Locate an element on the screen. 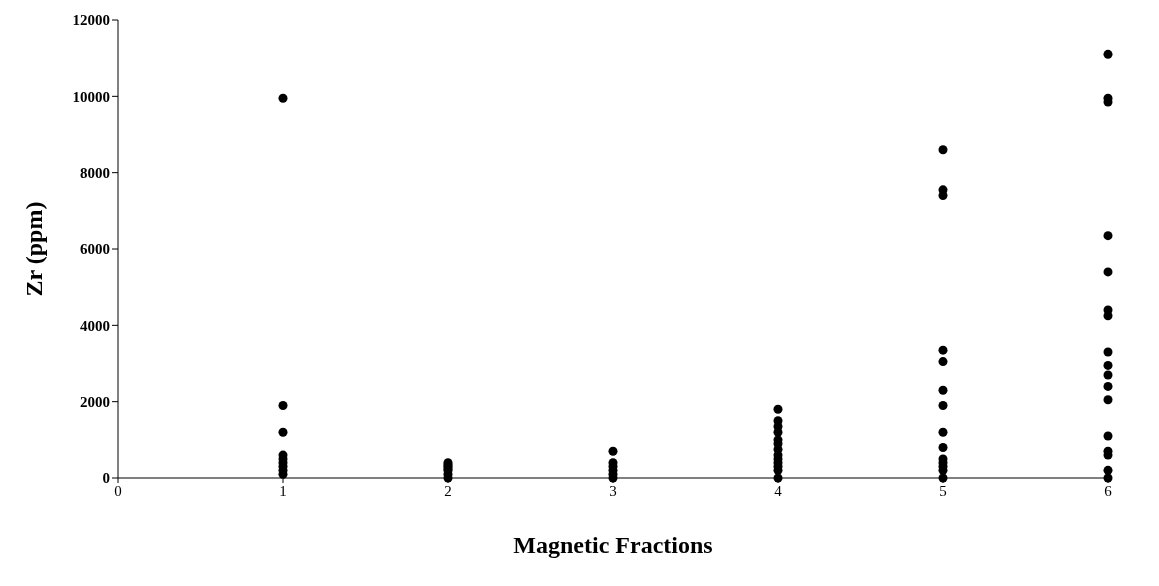 The width and height of the screenshot is (1159, 586). x-tick-label: 4 is located at coordinates (778, 490).